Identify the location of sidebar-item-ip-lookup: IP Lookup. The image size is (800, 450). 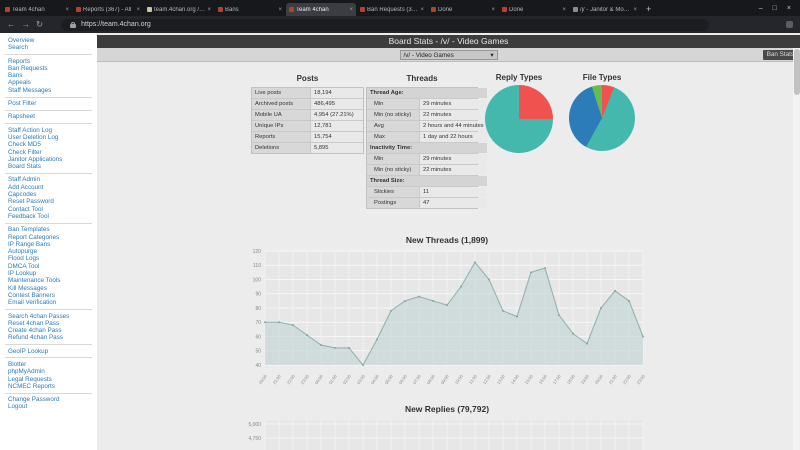
(22, 274).